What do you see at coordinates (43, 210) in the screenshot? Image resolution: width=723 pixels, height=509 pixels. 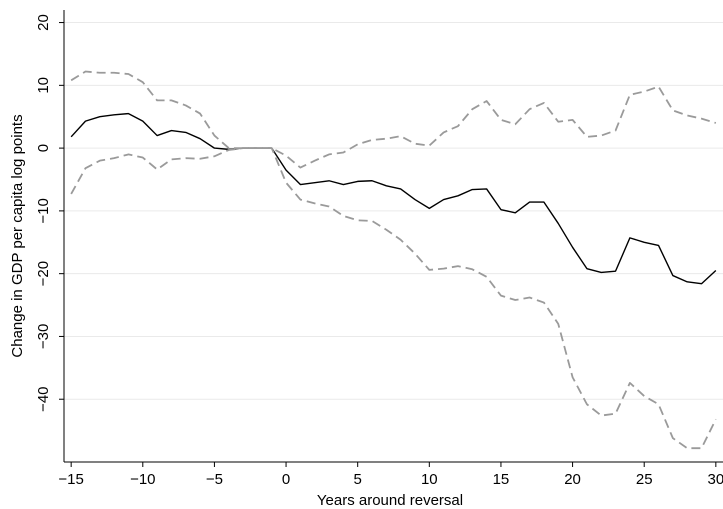 I see `y-tick-label: −10` at bounding box center [43, 210].